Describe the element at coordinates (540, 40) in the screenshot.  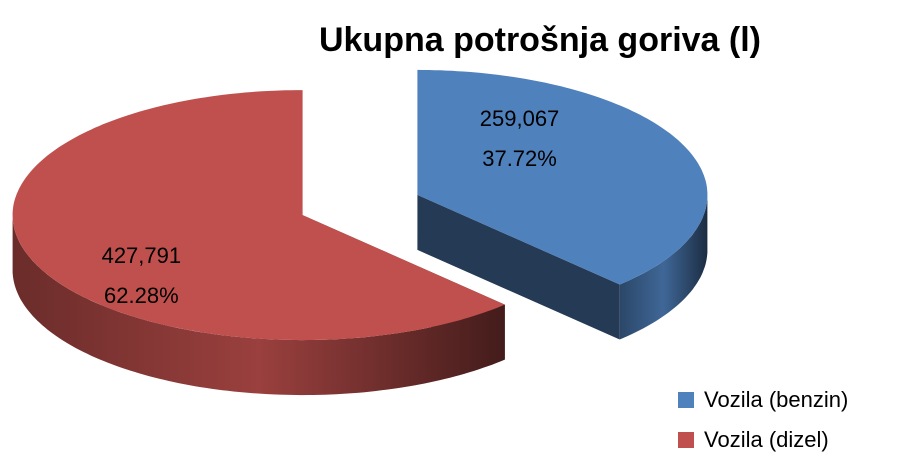
I see `chart-title: Ukupna potrošnja goriva (l)` at that location.